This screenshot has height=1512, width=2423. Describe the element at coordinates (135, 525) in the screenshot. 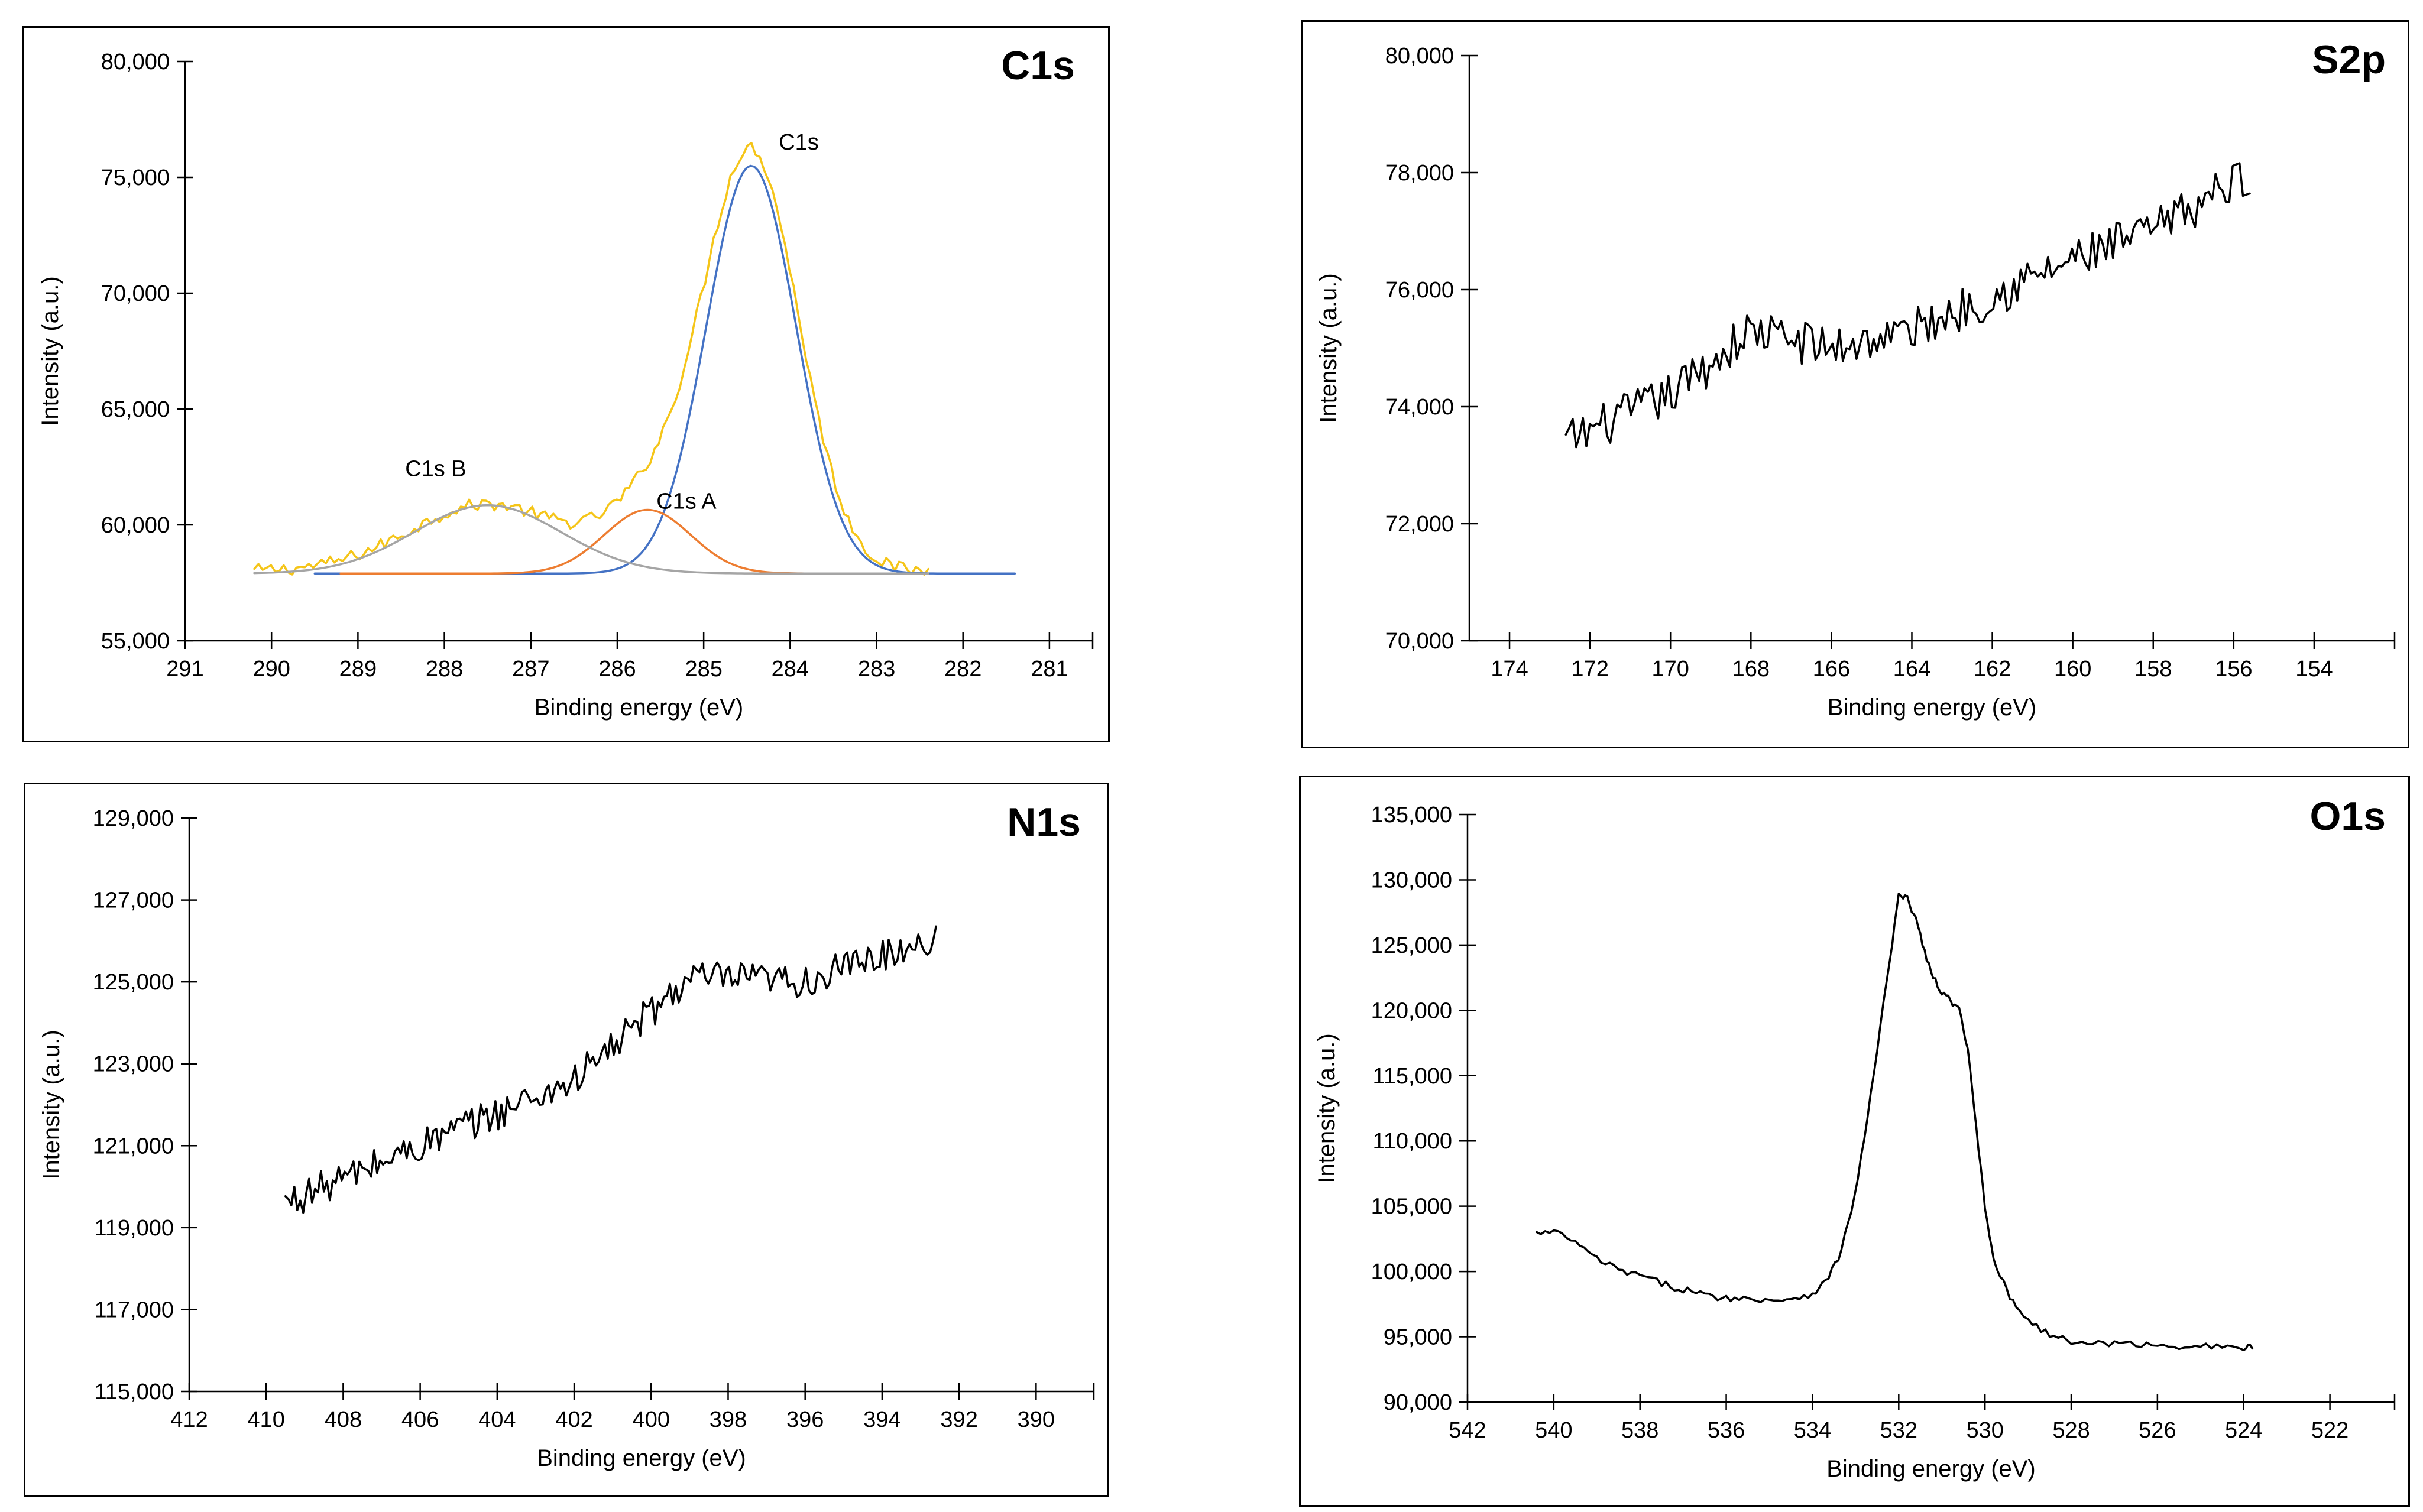

I see `y-tick-label: 60,000` at that location.